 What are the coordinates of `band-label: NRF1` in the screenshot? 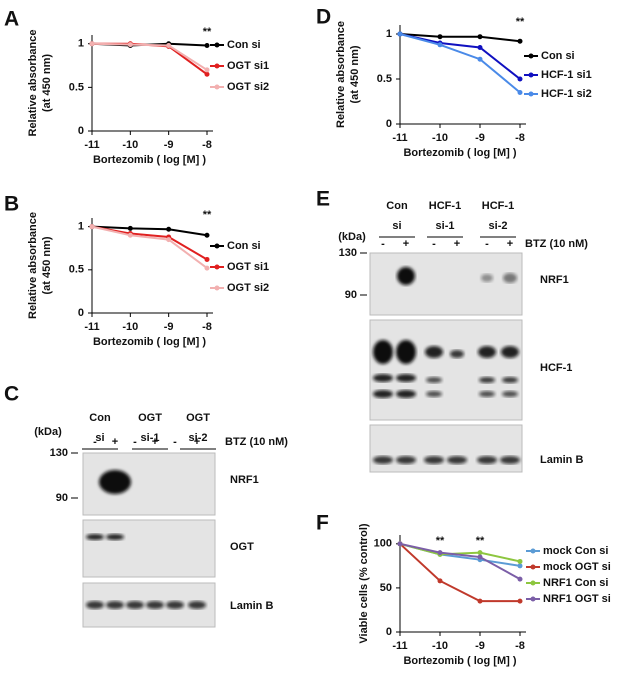 It's located at (554, 280).